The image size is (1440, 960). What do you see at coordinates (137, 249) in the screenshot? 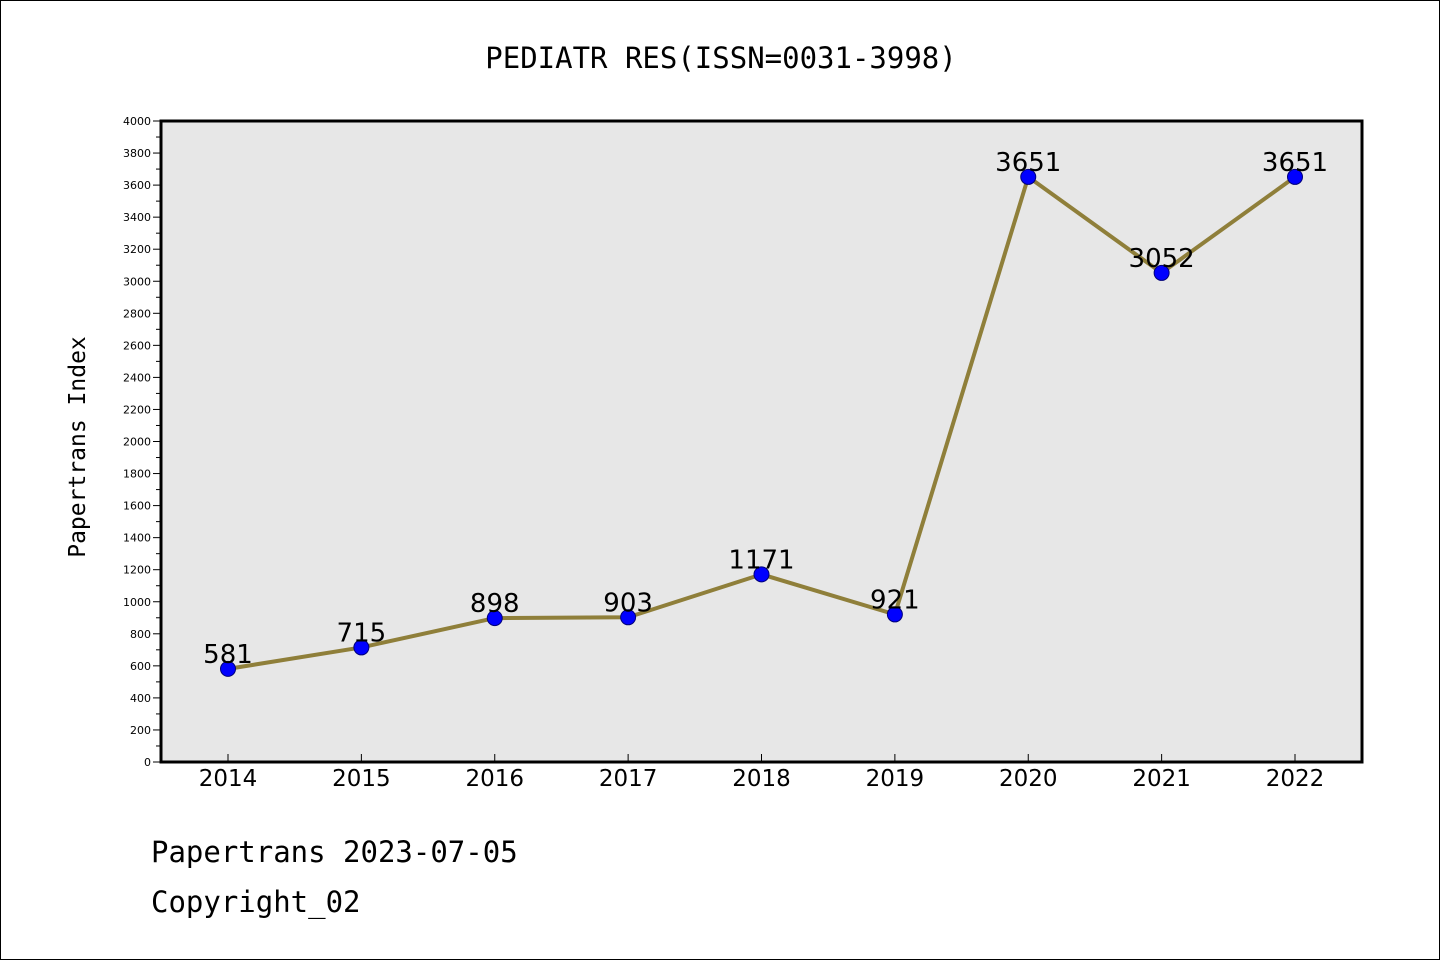
I see `y-tick-label: 3200` at bounding box center [137, 249].